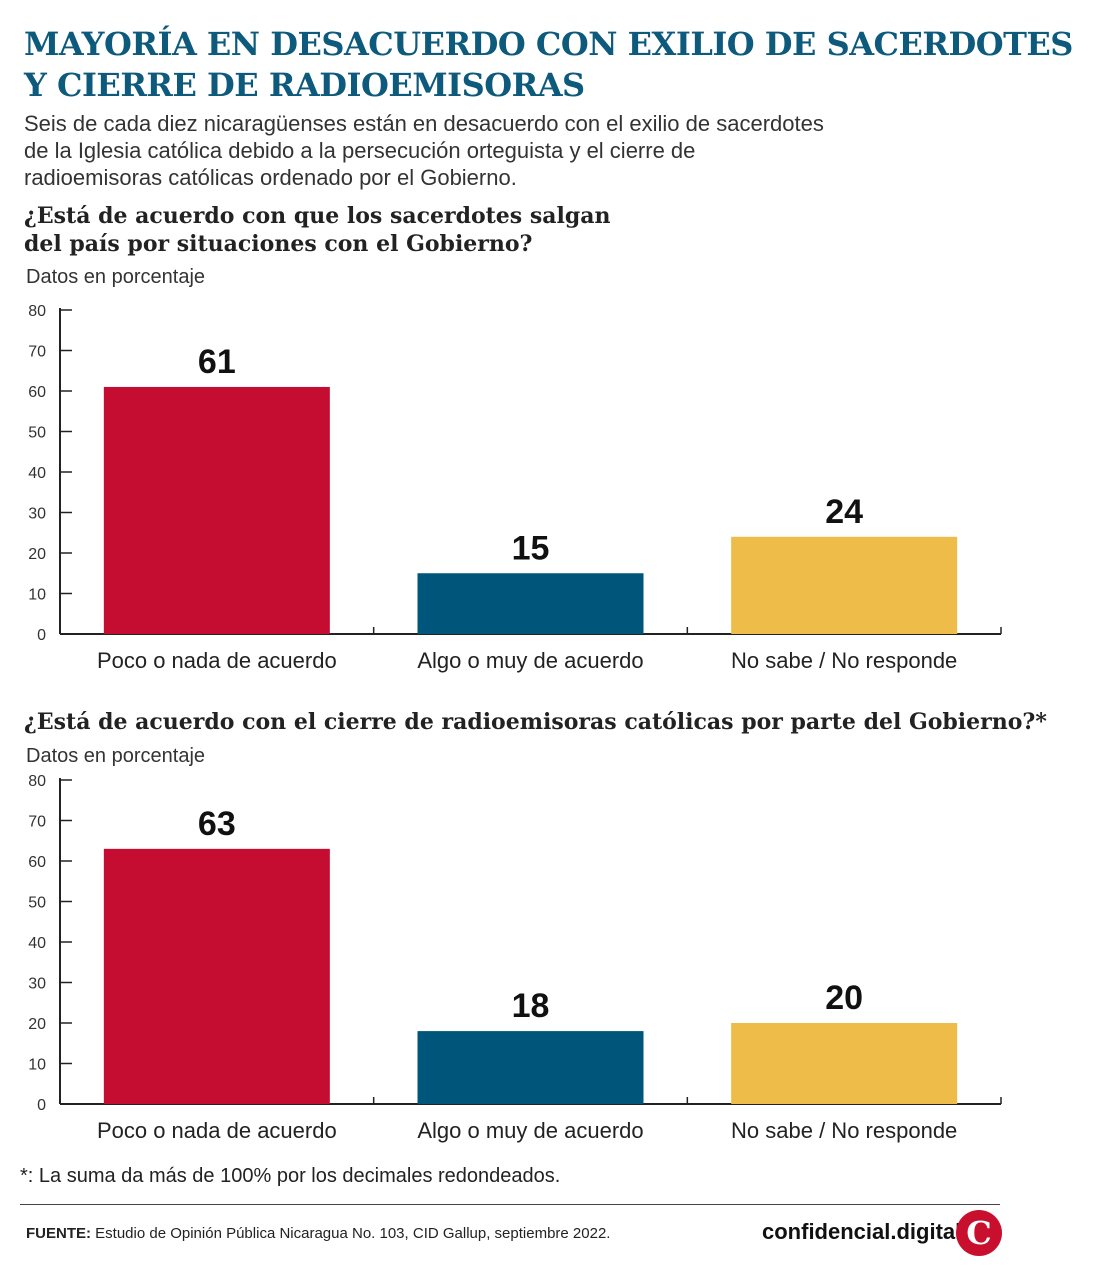 This screenshot has width=1097, height=1280. I want to click on bar-value-label: 63, so click(217, 824).